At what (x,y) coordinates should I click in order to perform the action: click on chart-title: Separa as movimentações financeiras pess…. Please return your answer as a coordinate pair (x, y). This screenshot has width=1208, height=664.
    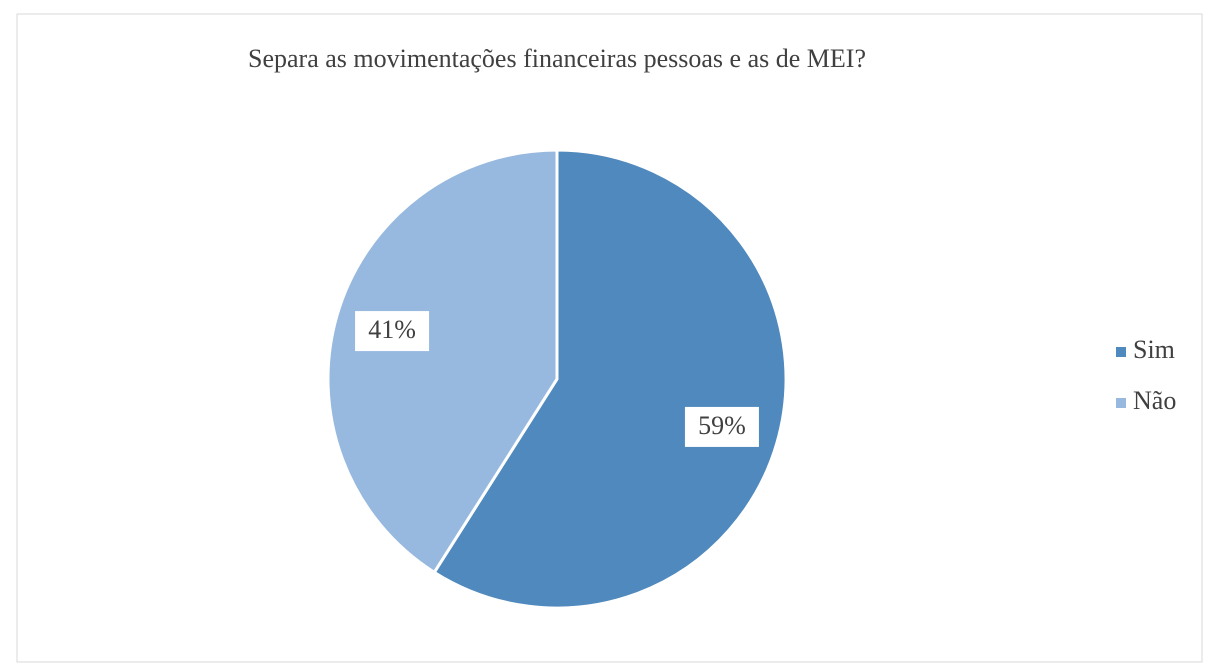
    Looking at the image, I should click on (557, 58).